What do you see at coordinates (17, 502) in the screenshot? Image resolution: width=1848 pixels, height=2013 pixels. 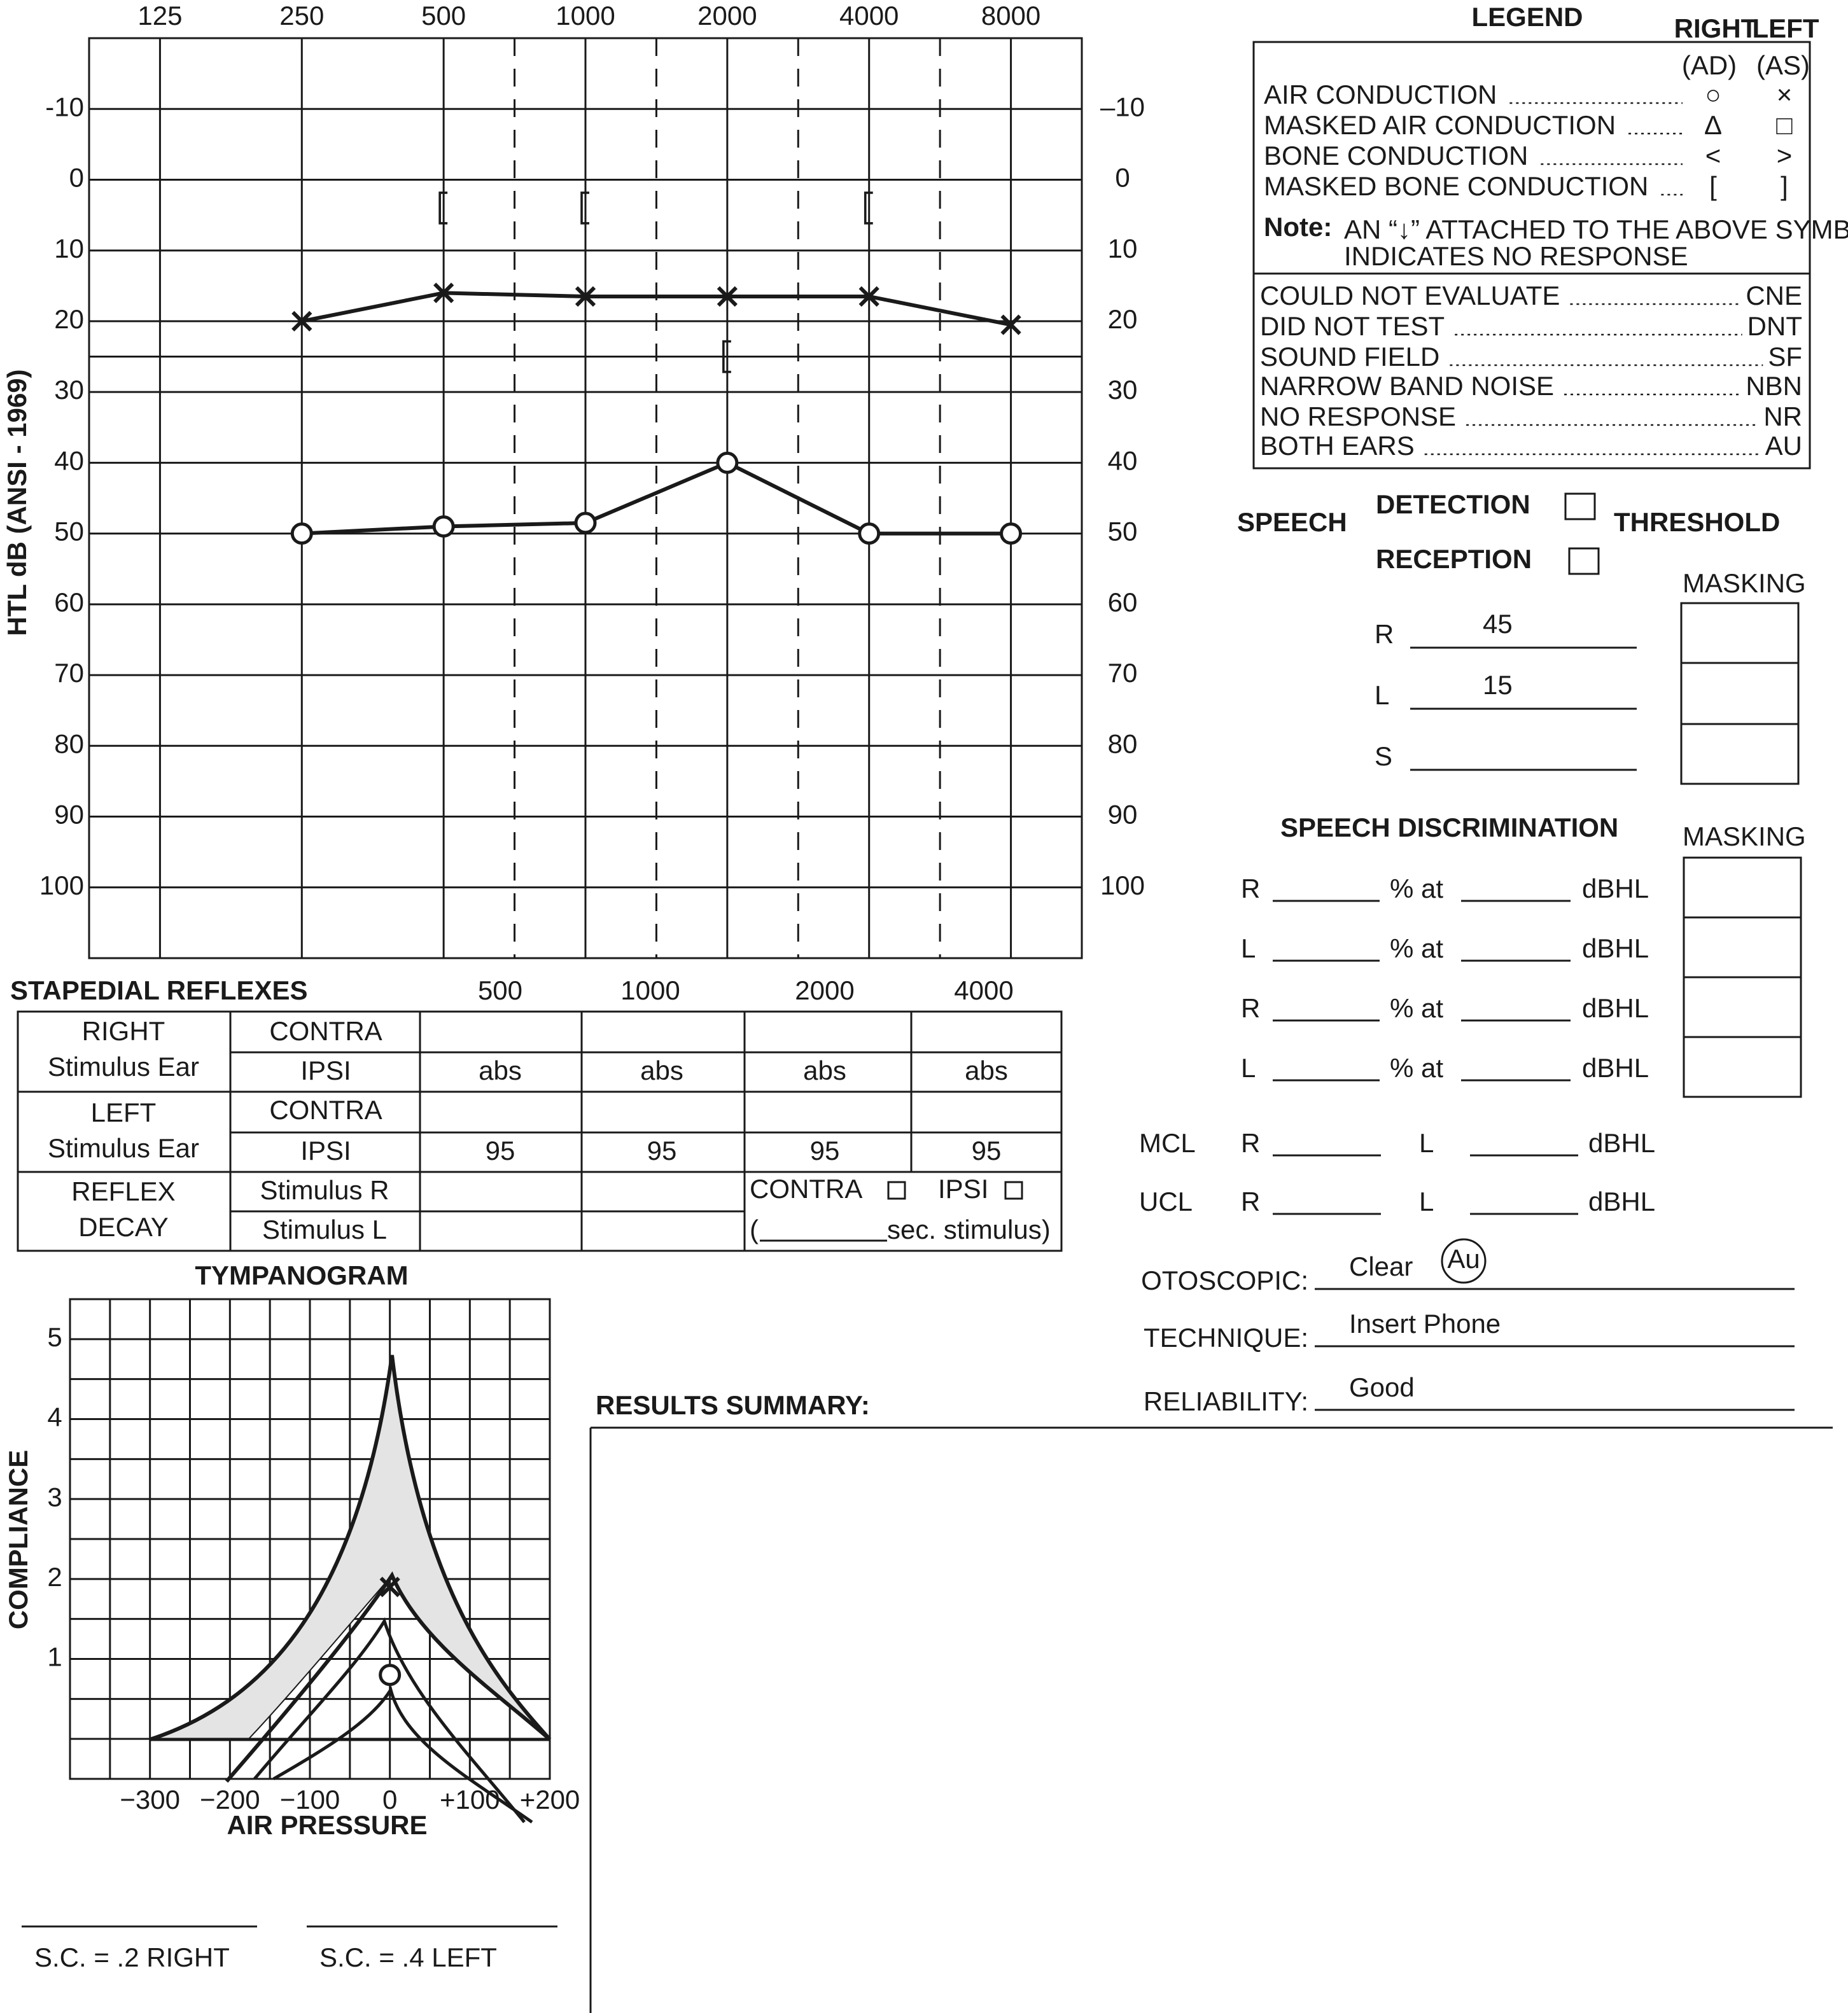 I see `y-axis-label: HTL dB (ANSI - 1969)` at bounding box center [17, 502].